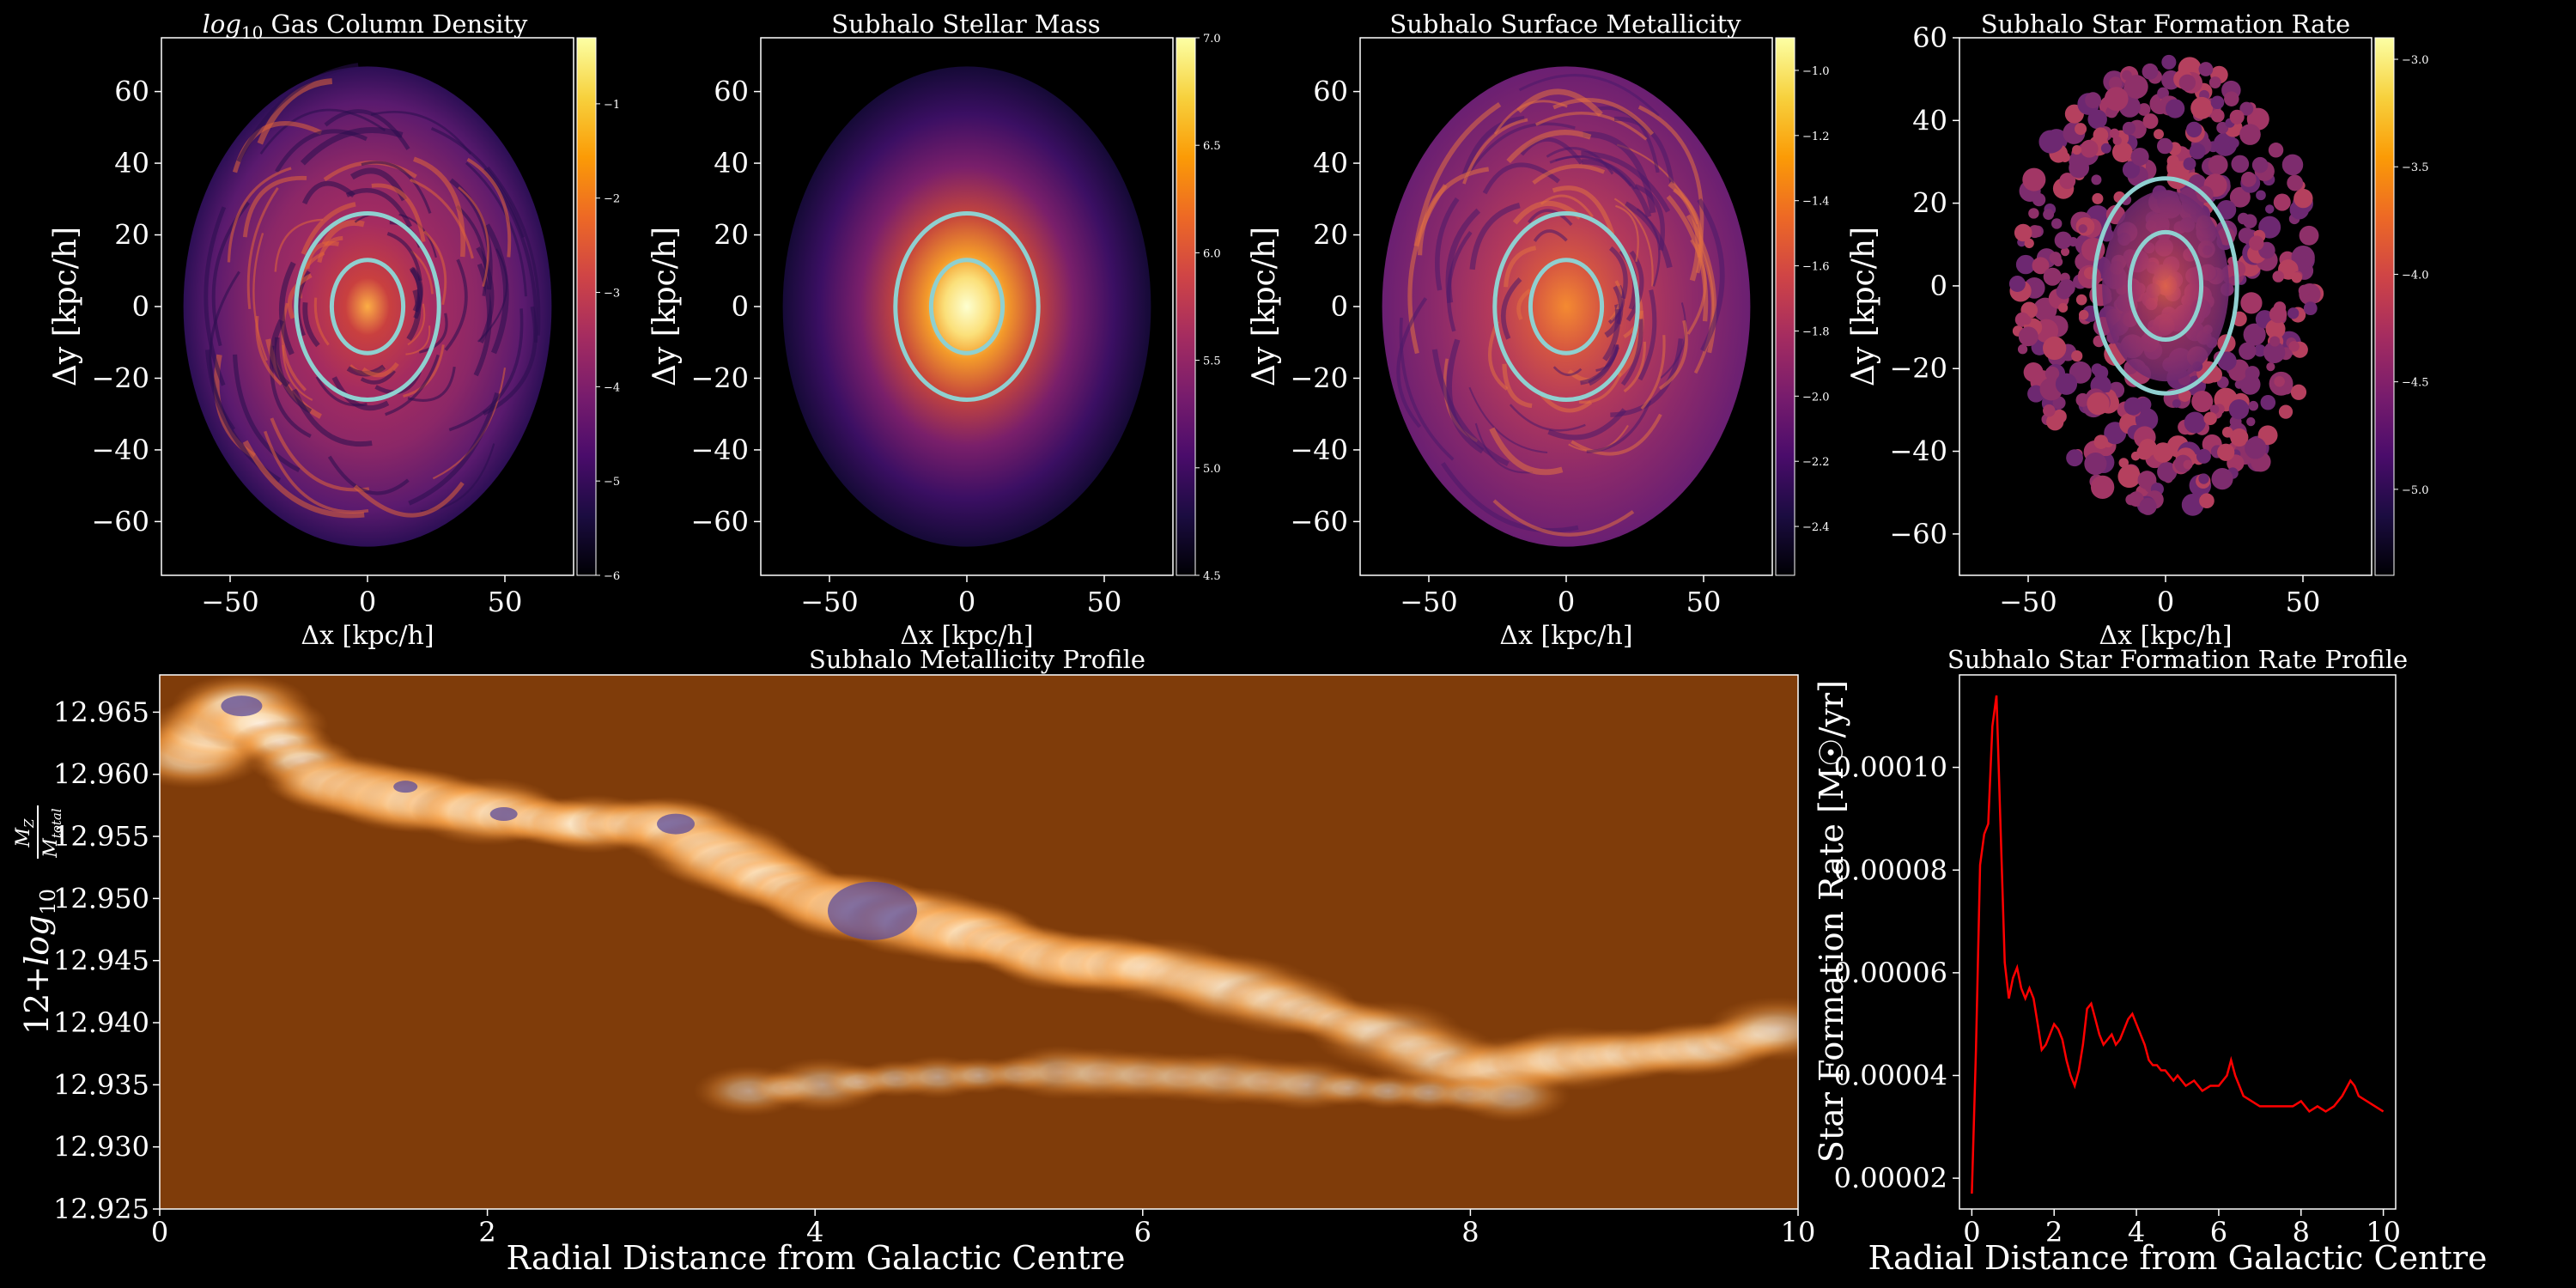 This screenshot has width=2576, height=1288. I want to click on y-tick-label: 0.00010, so click(1890, 768).